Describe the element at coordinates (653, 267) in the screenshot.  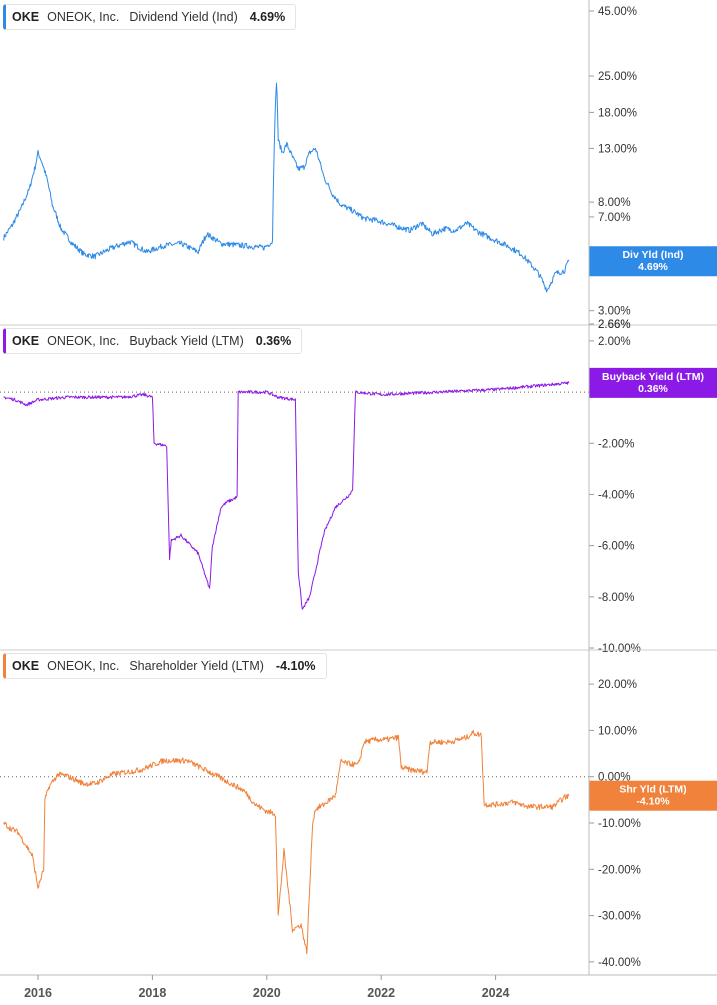
I see `value-tag-label: 4.69%` at that location.